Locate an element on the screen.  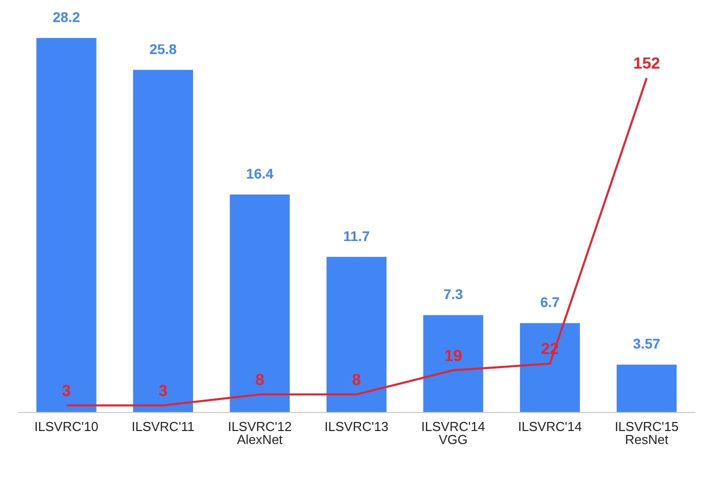
data-label: 28.2 is located at coordinates (66, 17).